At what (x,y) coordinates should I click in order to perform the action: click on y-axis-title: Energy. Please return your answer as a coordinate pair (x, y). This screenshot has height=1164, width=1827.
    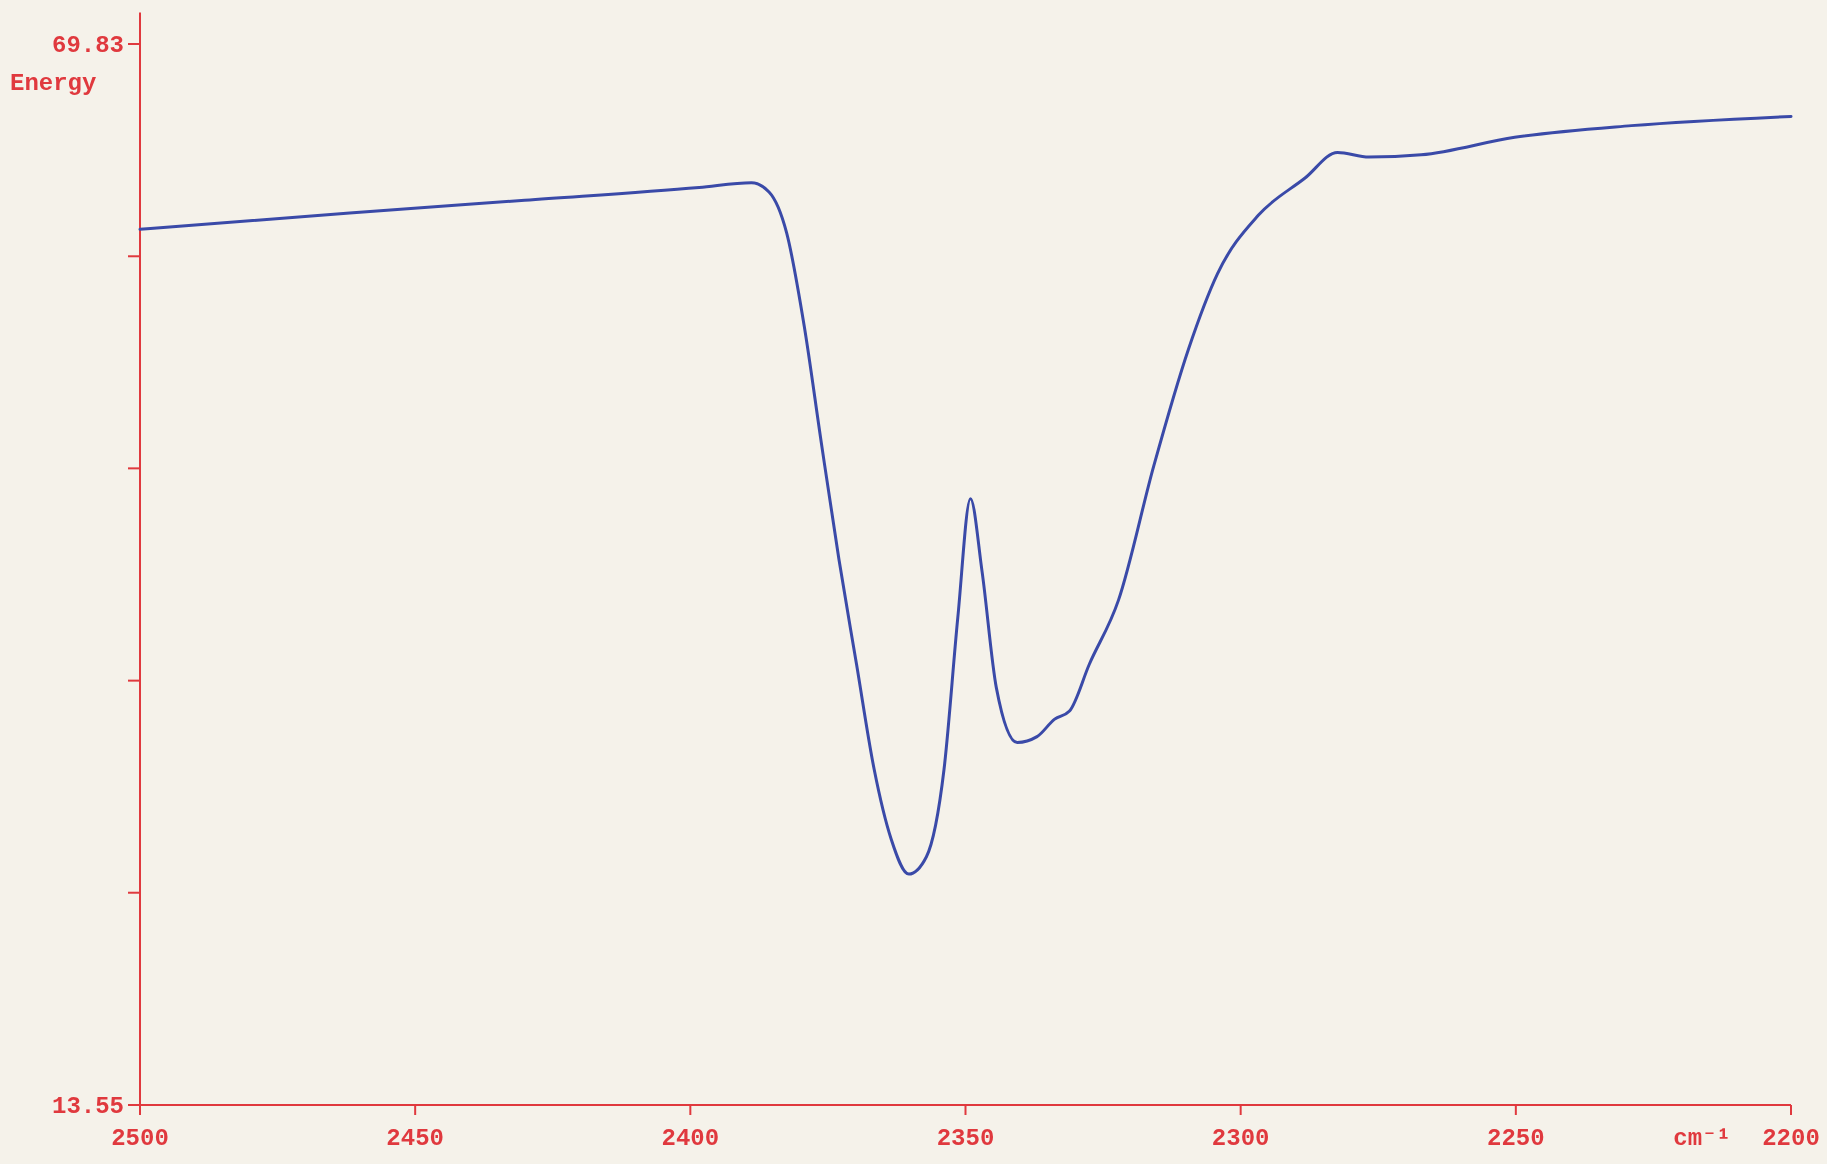
    Looking at the image, I should click on (53, 83).